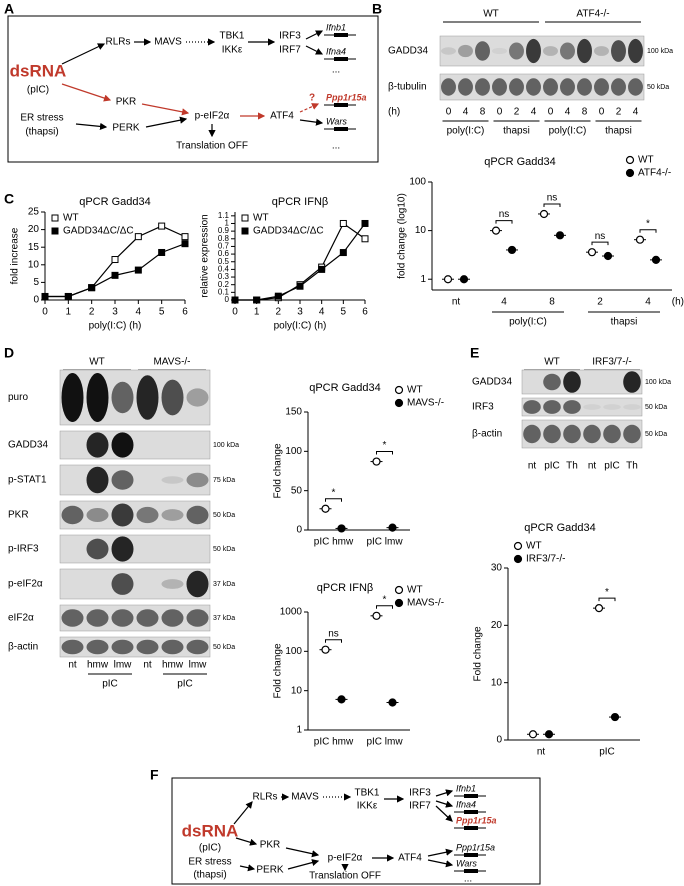 This screenshot has width=684, height=886. I want to click on time-unit: (h), so click(394, 112).